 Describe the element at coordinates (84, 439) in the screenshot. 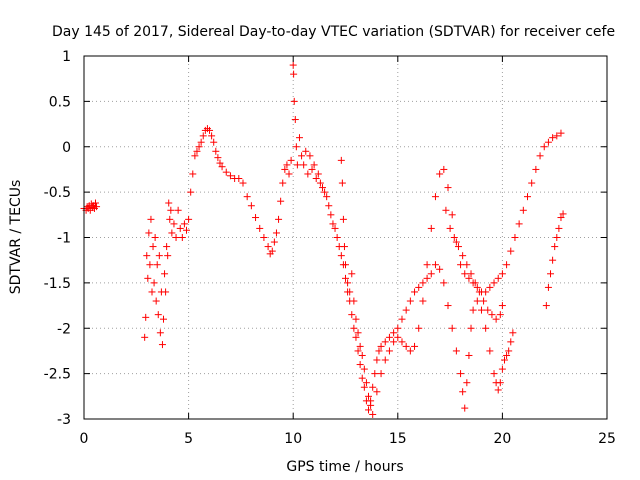

I see `x-tick-label: 0` at that location.